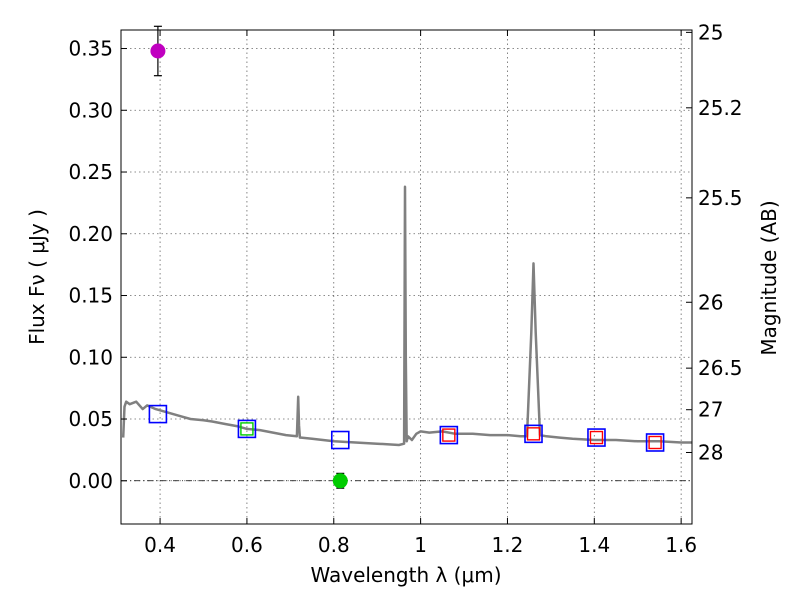 The height and width of the screenshot is (600, 800). I want to click on y-tick-label: 0.15, so click(90, 296).